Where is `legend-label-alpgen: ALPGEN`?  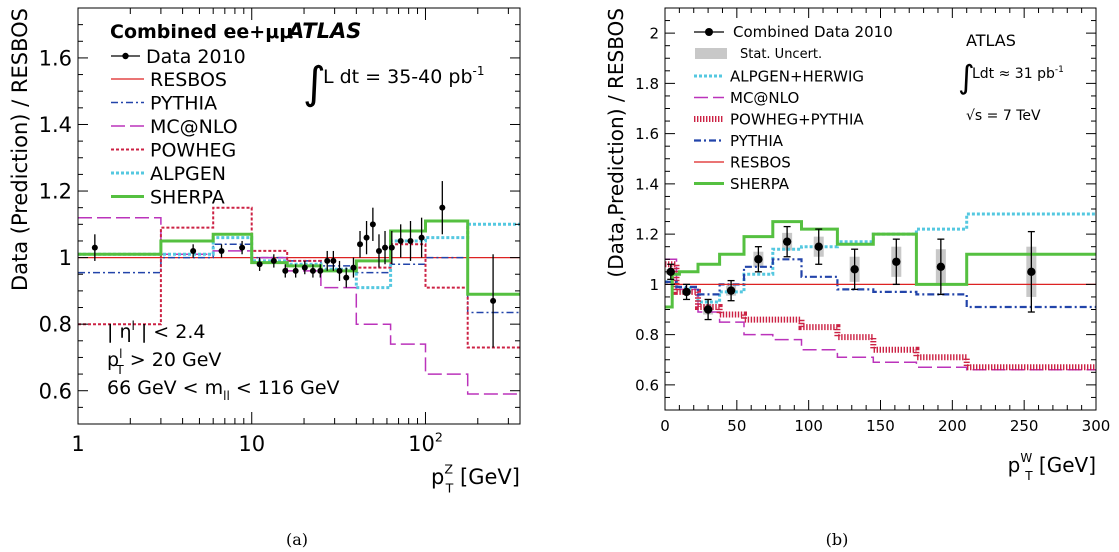
legend-label-alpgen: ALPGEN is located at coordinates (188, 174).